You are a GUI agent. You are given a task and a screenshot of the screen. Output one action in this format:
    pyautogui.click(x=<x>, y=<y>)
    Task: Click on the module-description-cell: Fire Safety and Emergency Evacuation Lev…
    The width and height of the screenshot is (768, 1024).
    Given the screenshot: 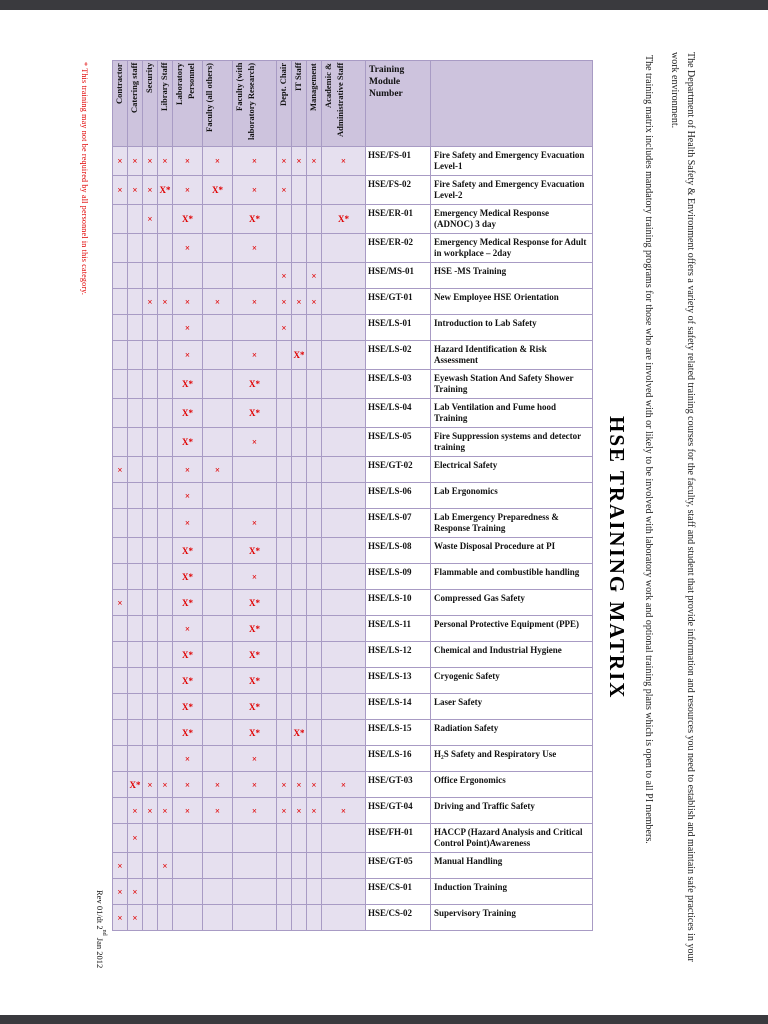 What is the action you would take?
    pyautogui.click(x=511, y=190)
    